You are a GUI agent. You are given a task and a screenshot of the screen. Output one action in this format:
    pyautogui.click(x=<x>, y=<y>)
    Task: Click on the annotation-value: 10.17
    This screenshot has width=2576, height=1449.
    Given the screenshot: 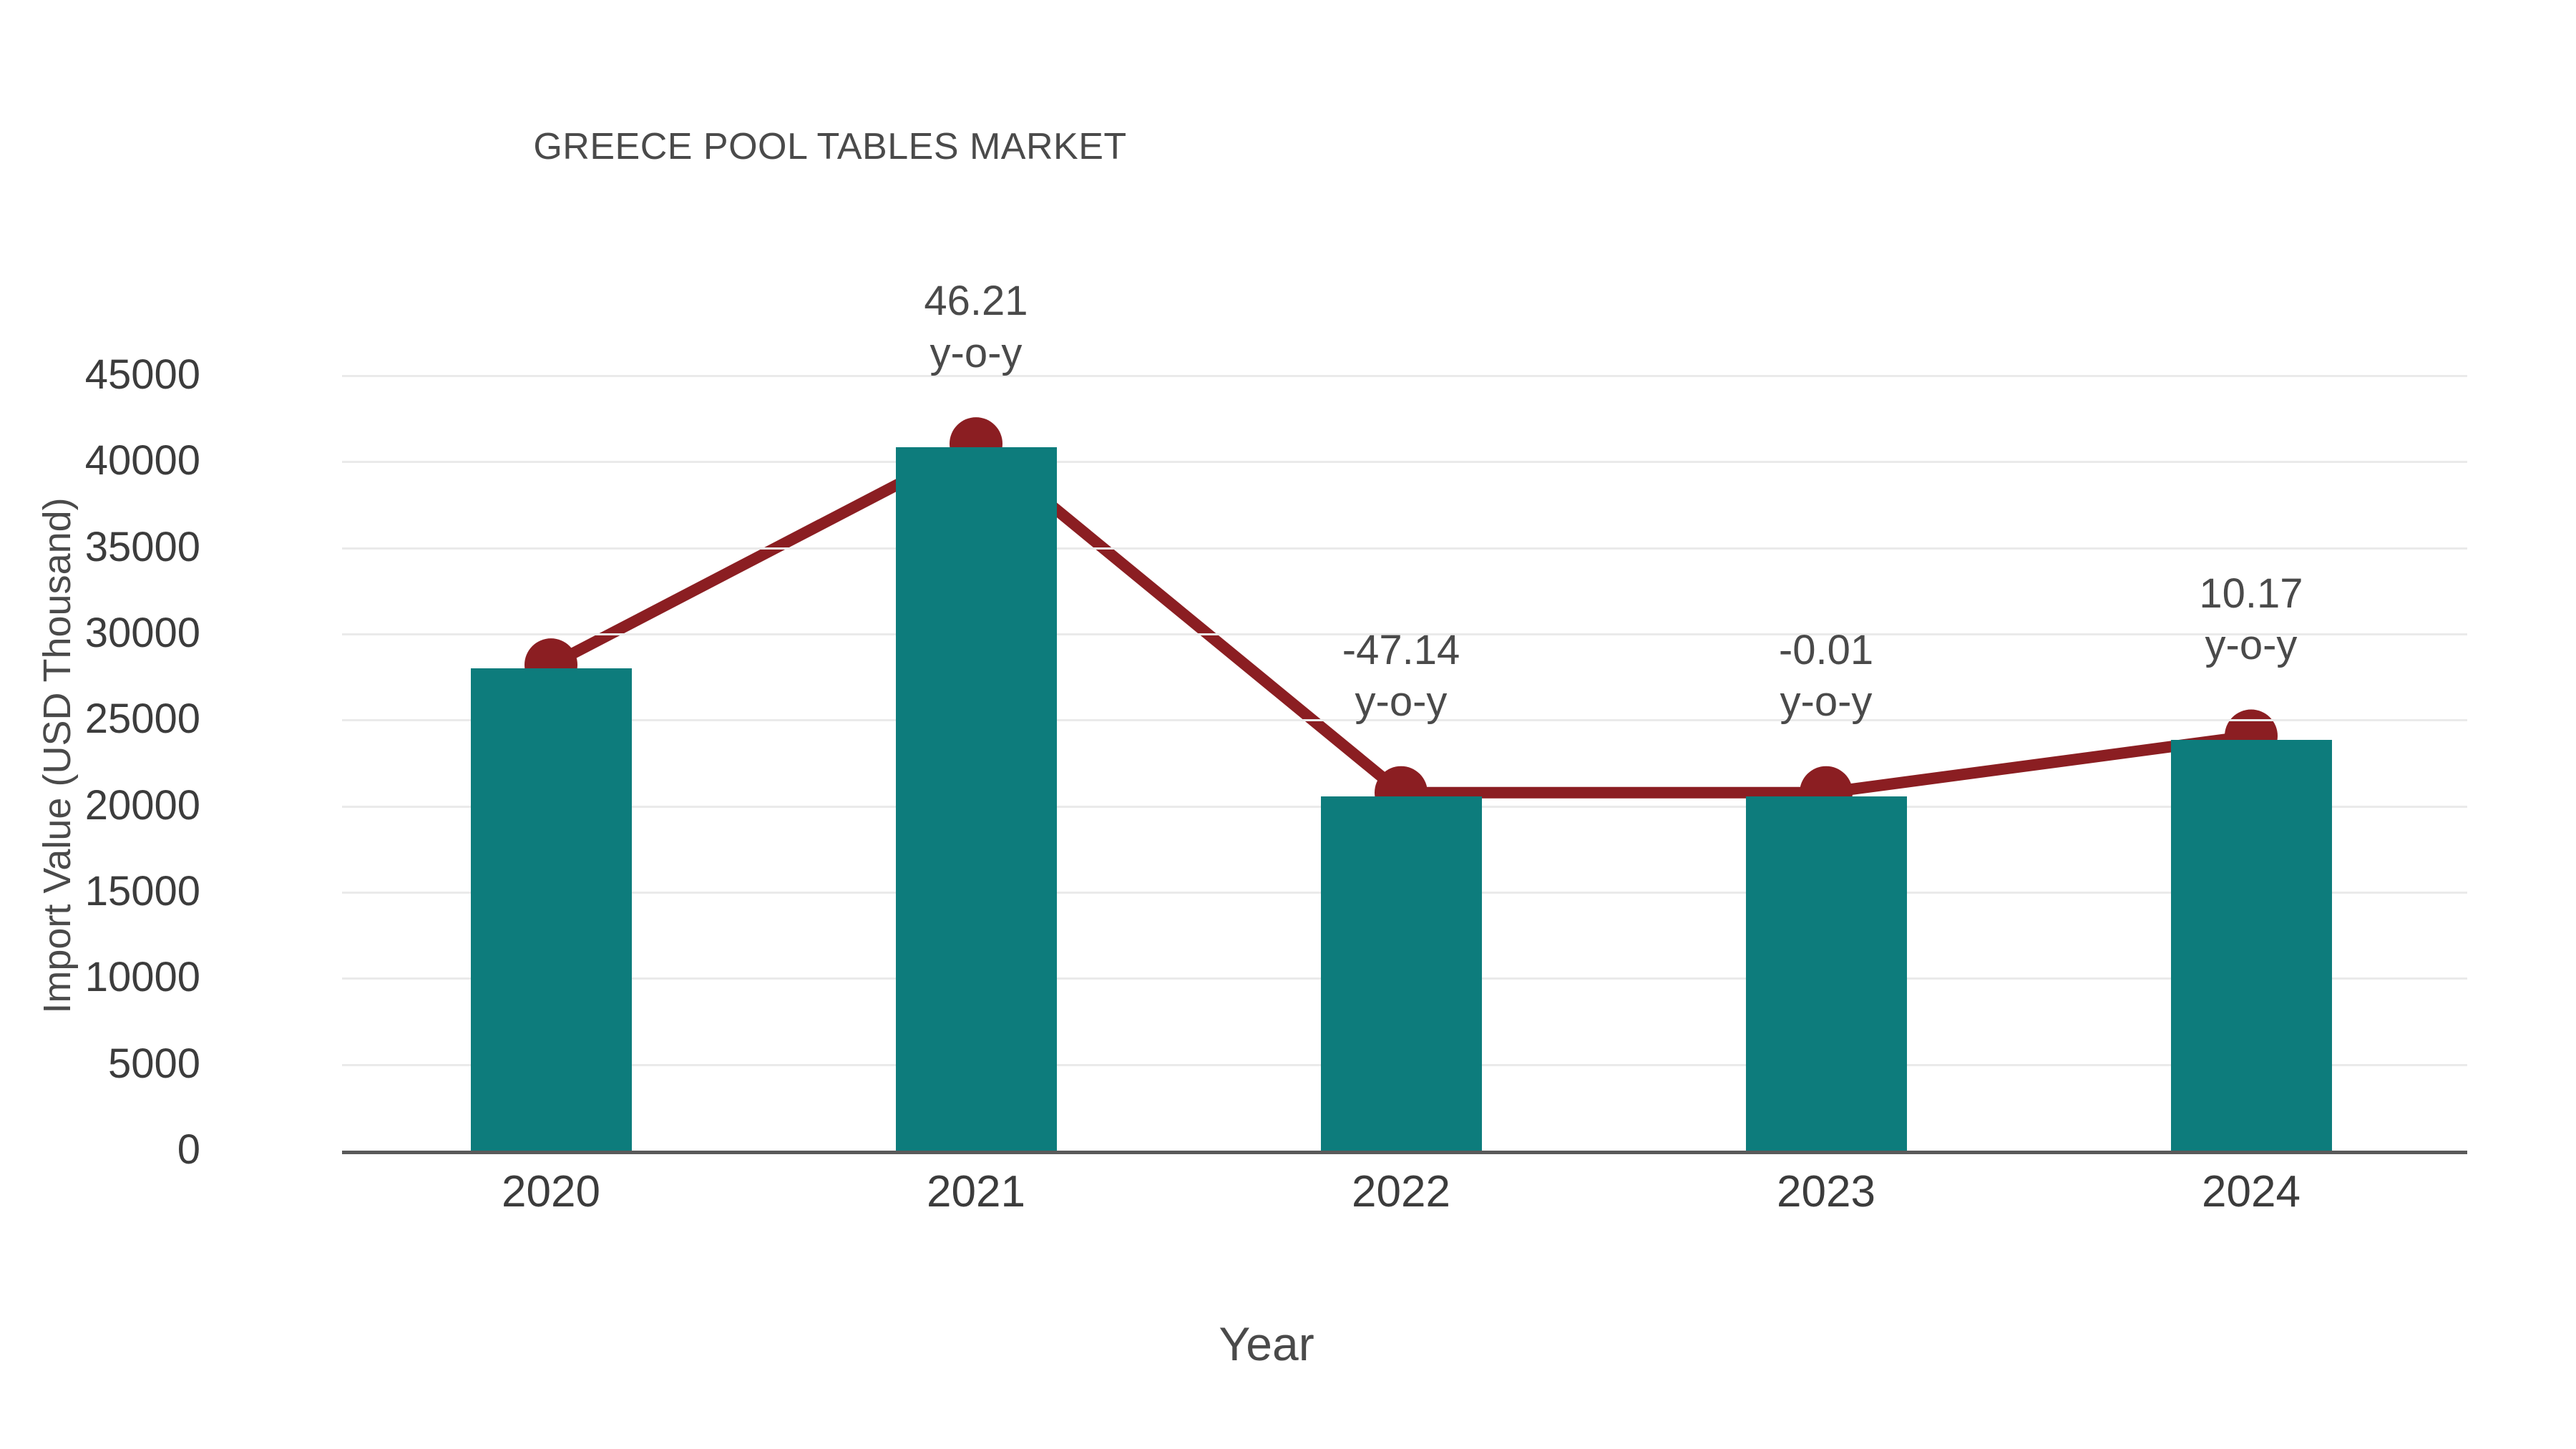 What is the action you would take?
    pyautogui.click(x=2251, y=593)
    